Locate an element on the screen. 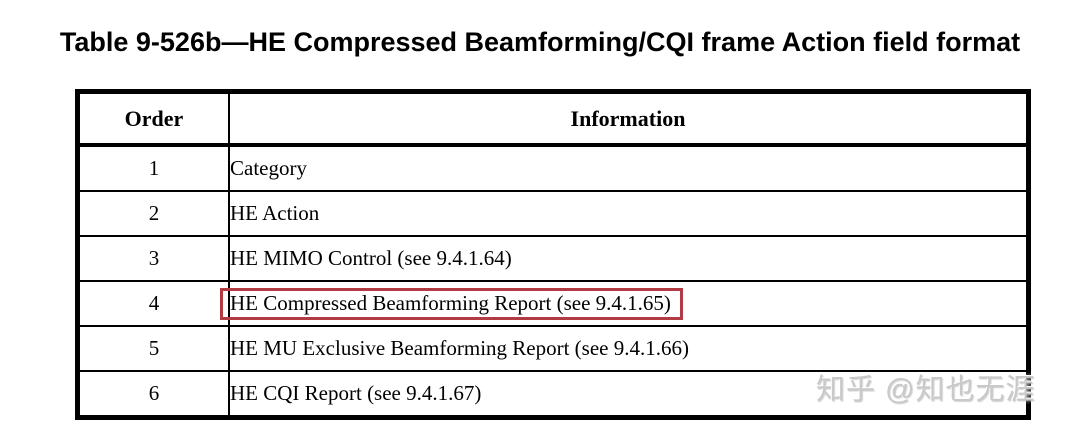 The image size is (1080, 431). zhihu-watermark: 知乎 @知也无涯 is located at coordinates (926, 390).